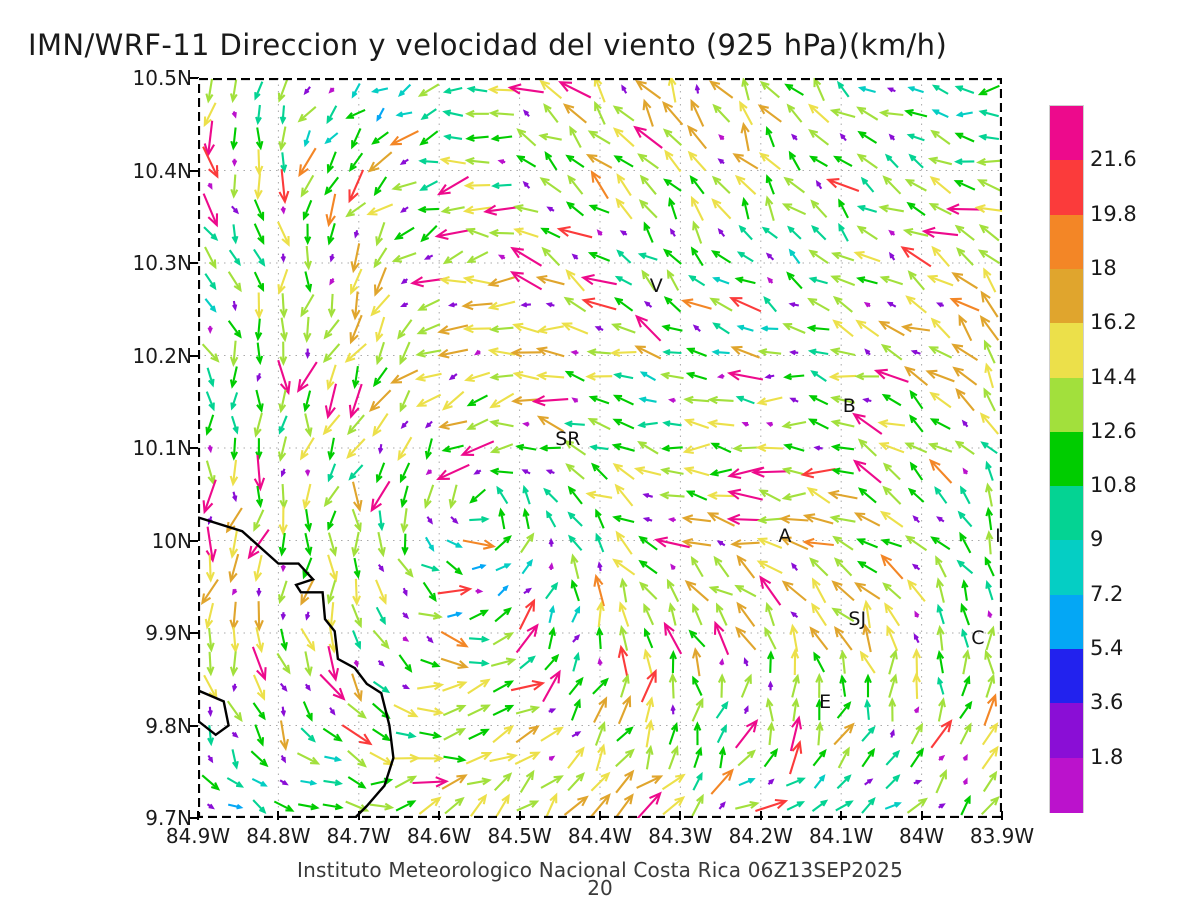  What do you see at coordinates (168, 725) in the screenshot?
I see `y-tick-label: 9.8N` at bounding box center [168, 725].